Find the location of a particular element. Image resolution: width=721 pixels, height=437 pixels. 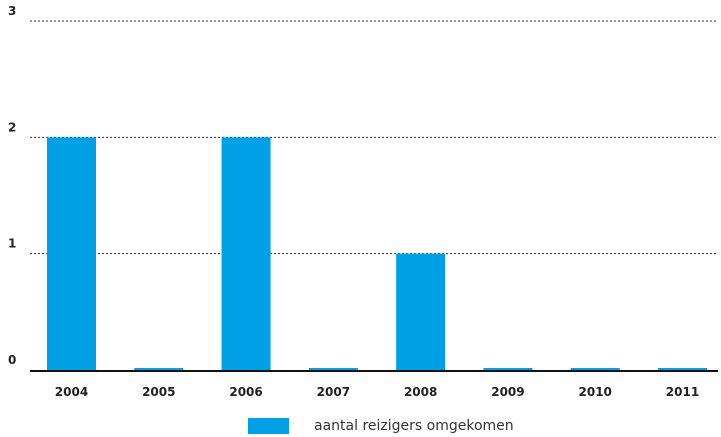

x-tick-label: 2005 is located at coordinates (158, 392).